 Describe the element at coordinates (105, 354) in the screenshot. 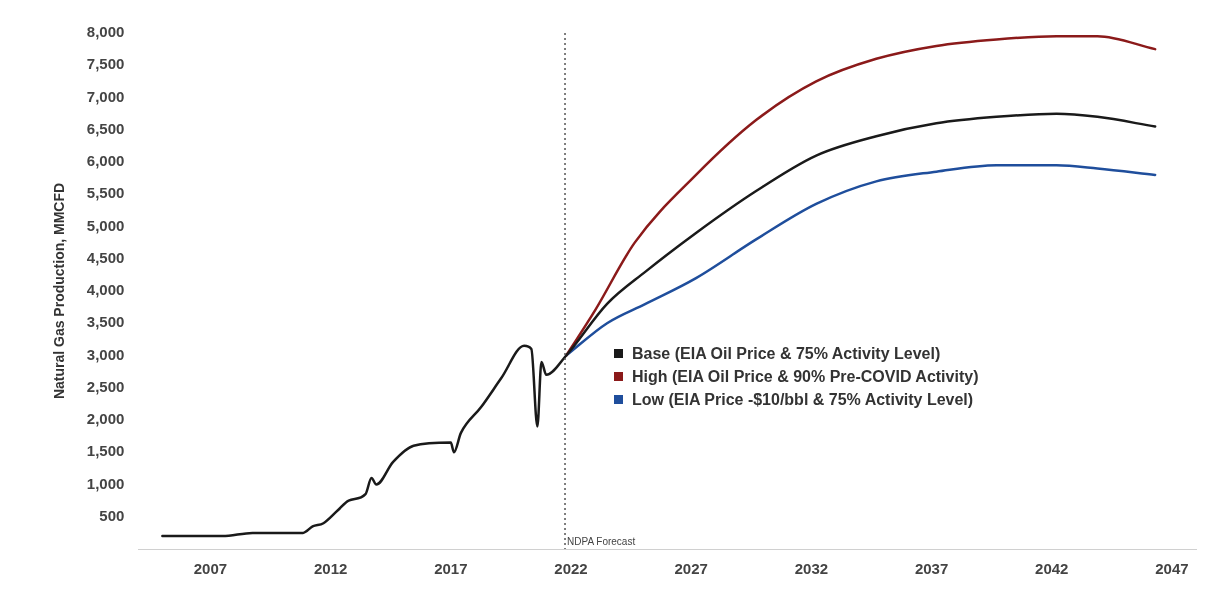

I see `y-tick-label: 3,000` at that location.